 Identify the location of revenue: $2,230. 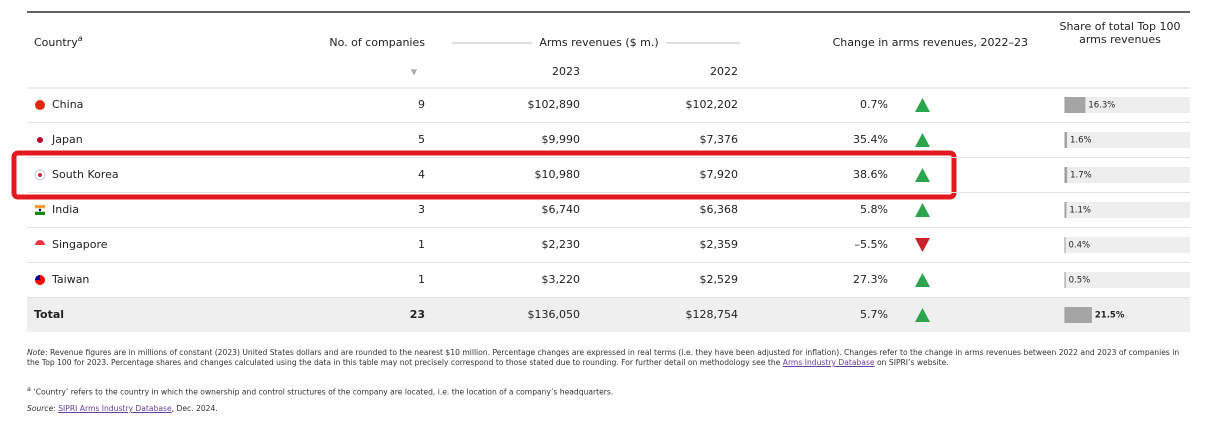
(561, 244).